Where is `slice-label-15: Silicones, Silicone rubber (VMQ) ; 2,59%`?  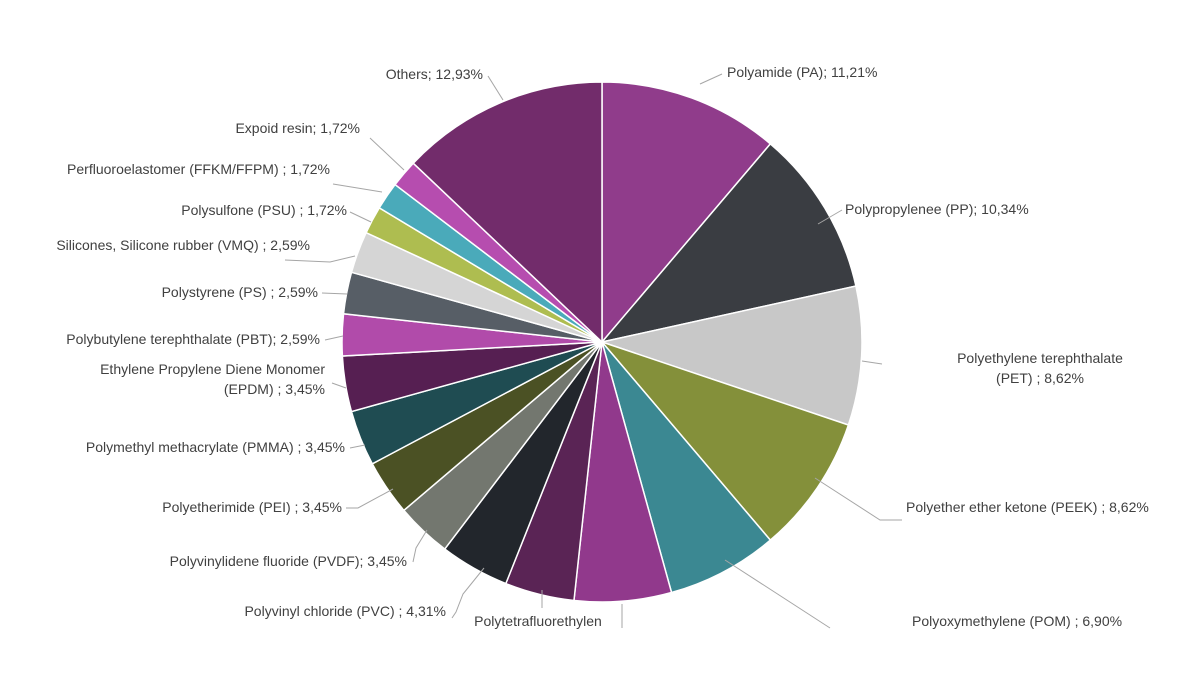 slice-label-15: Silicones, Silicone rubber (VMQ) ; 2,59% is located at coordinates (183, 245).